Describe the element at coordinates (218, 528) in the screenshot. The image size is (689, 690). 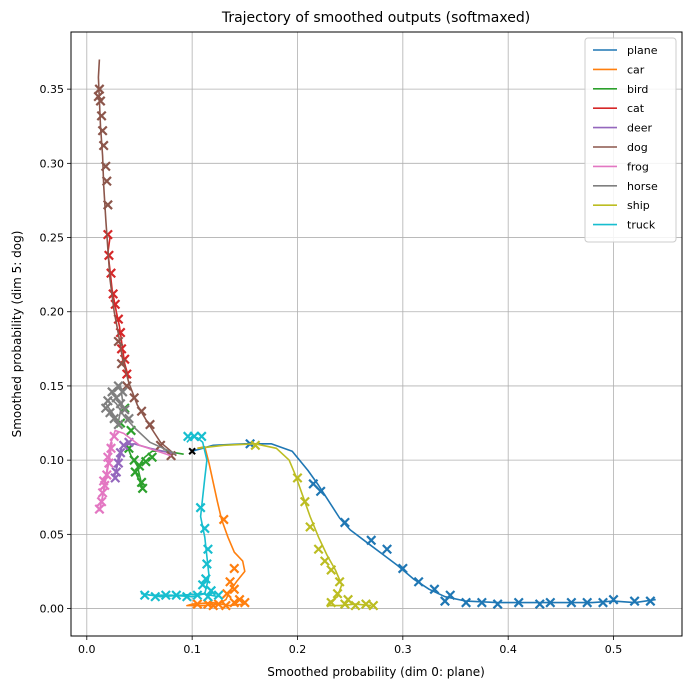
I see `series-car` at that location.